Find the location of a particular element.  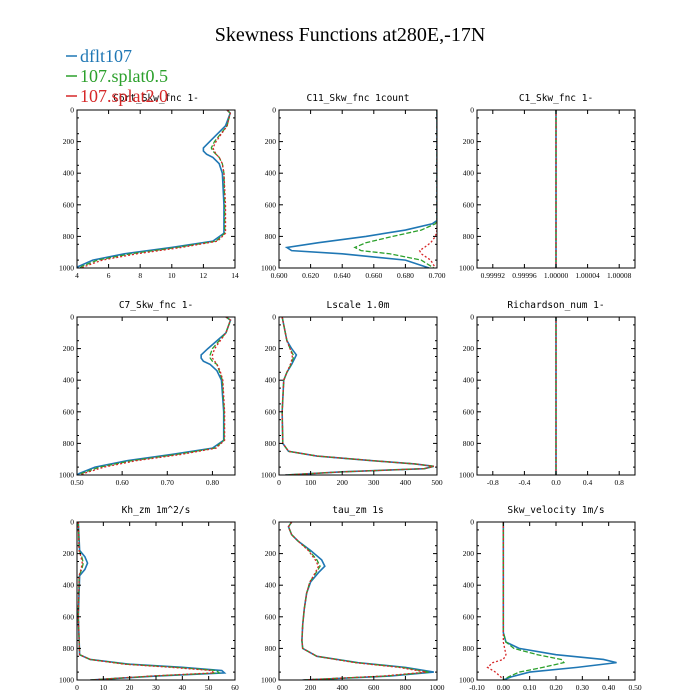

legend-item: 107.splat2.0 is located at coordinates (117, 96).